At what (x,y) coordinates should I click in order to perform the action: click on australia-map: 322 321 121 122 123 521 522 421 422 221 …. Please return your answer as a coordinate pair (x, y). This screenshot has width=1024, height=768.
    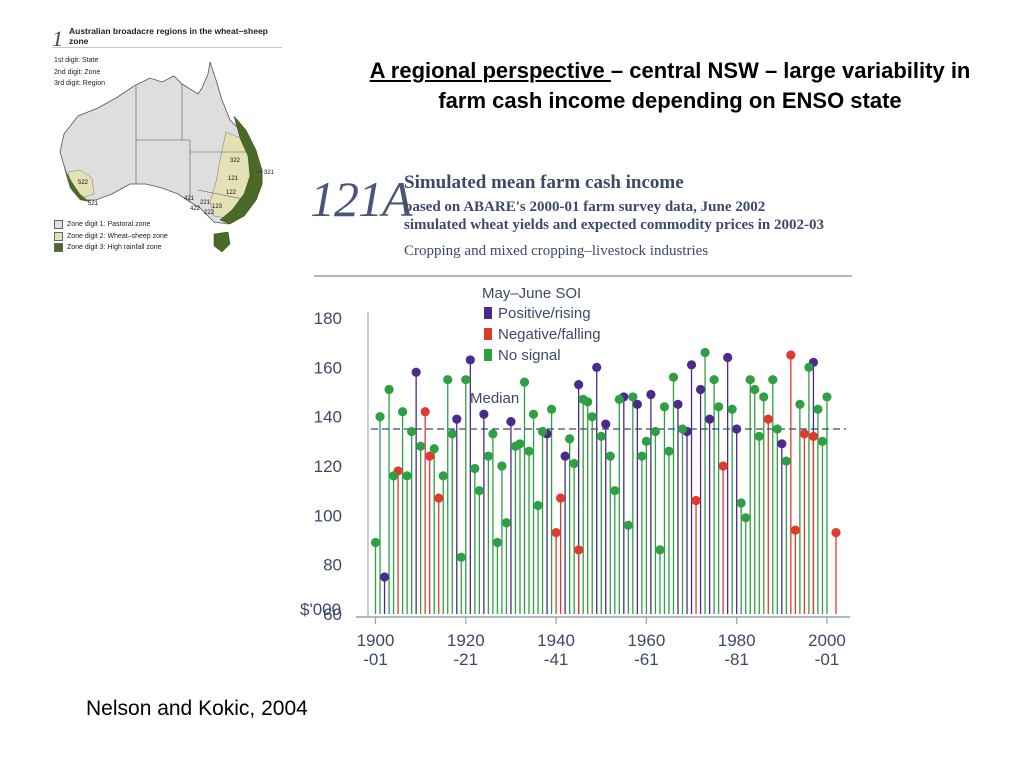
    Looking at the image, I should click on (167, 157).